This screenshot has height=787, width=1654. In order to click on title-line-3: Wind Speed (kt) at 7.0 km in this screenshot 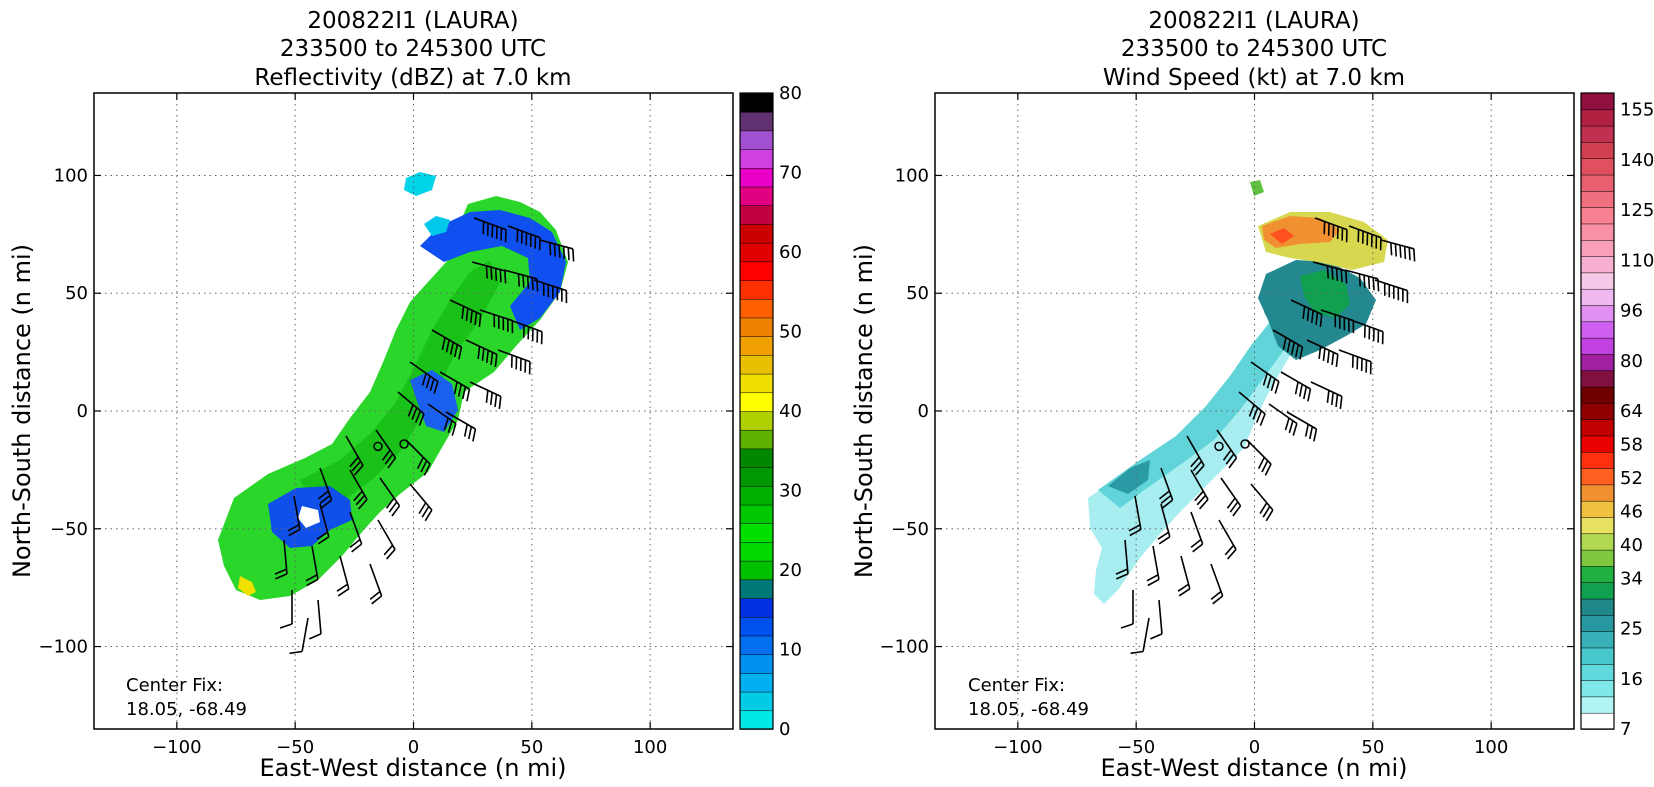, I will do `click(1254, 78)`.